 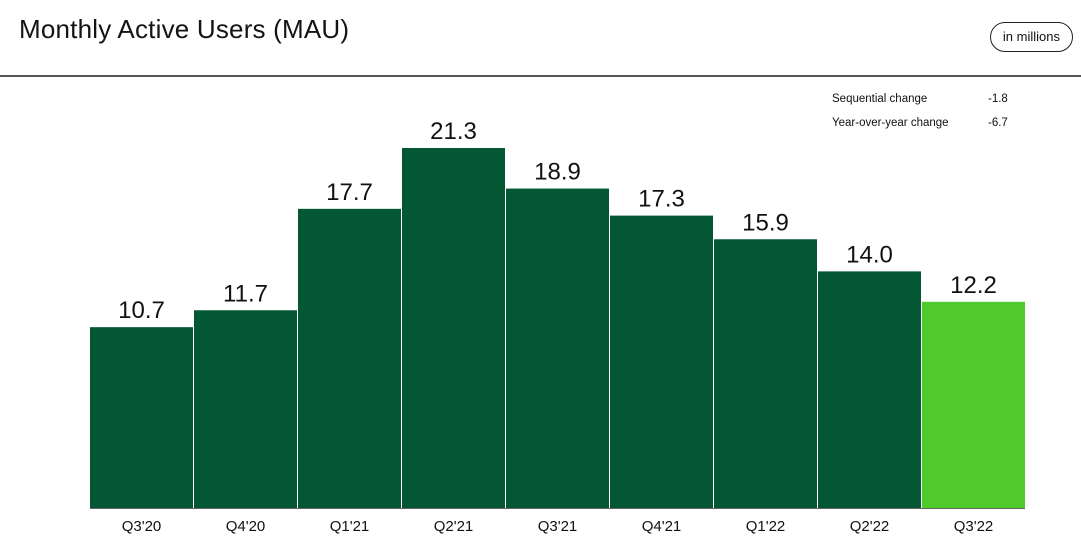 What do you see at coordinates (454, 526) in the screenshot?
I see `x-tick-label: Q2'21` at bounding box center [454, 526].